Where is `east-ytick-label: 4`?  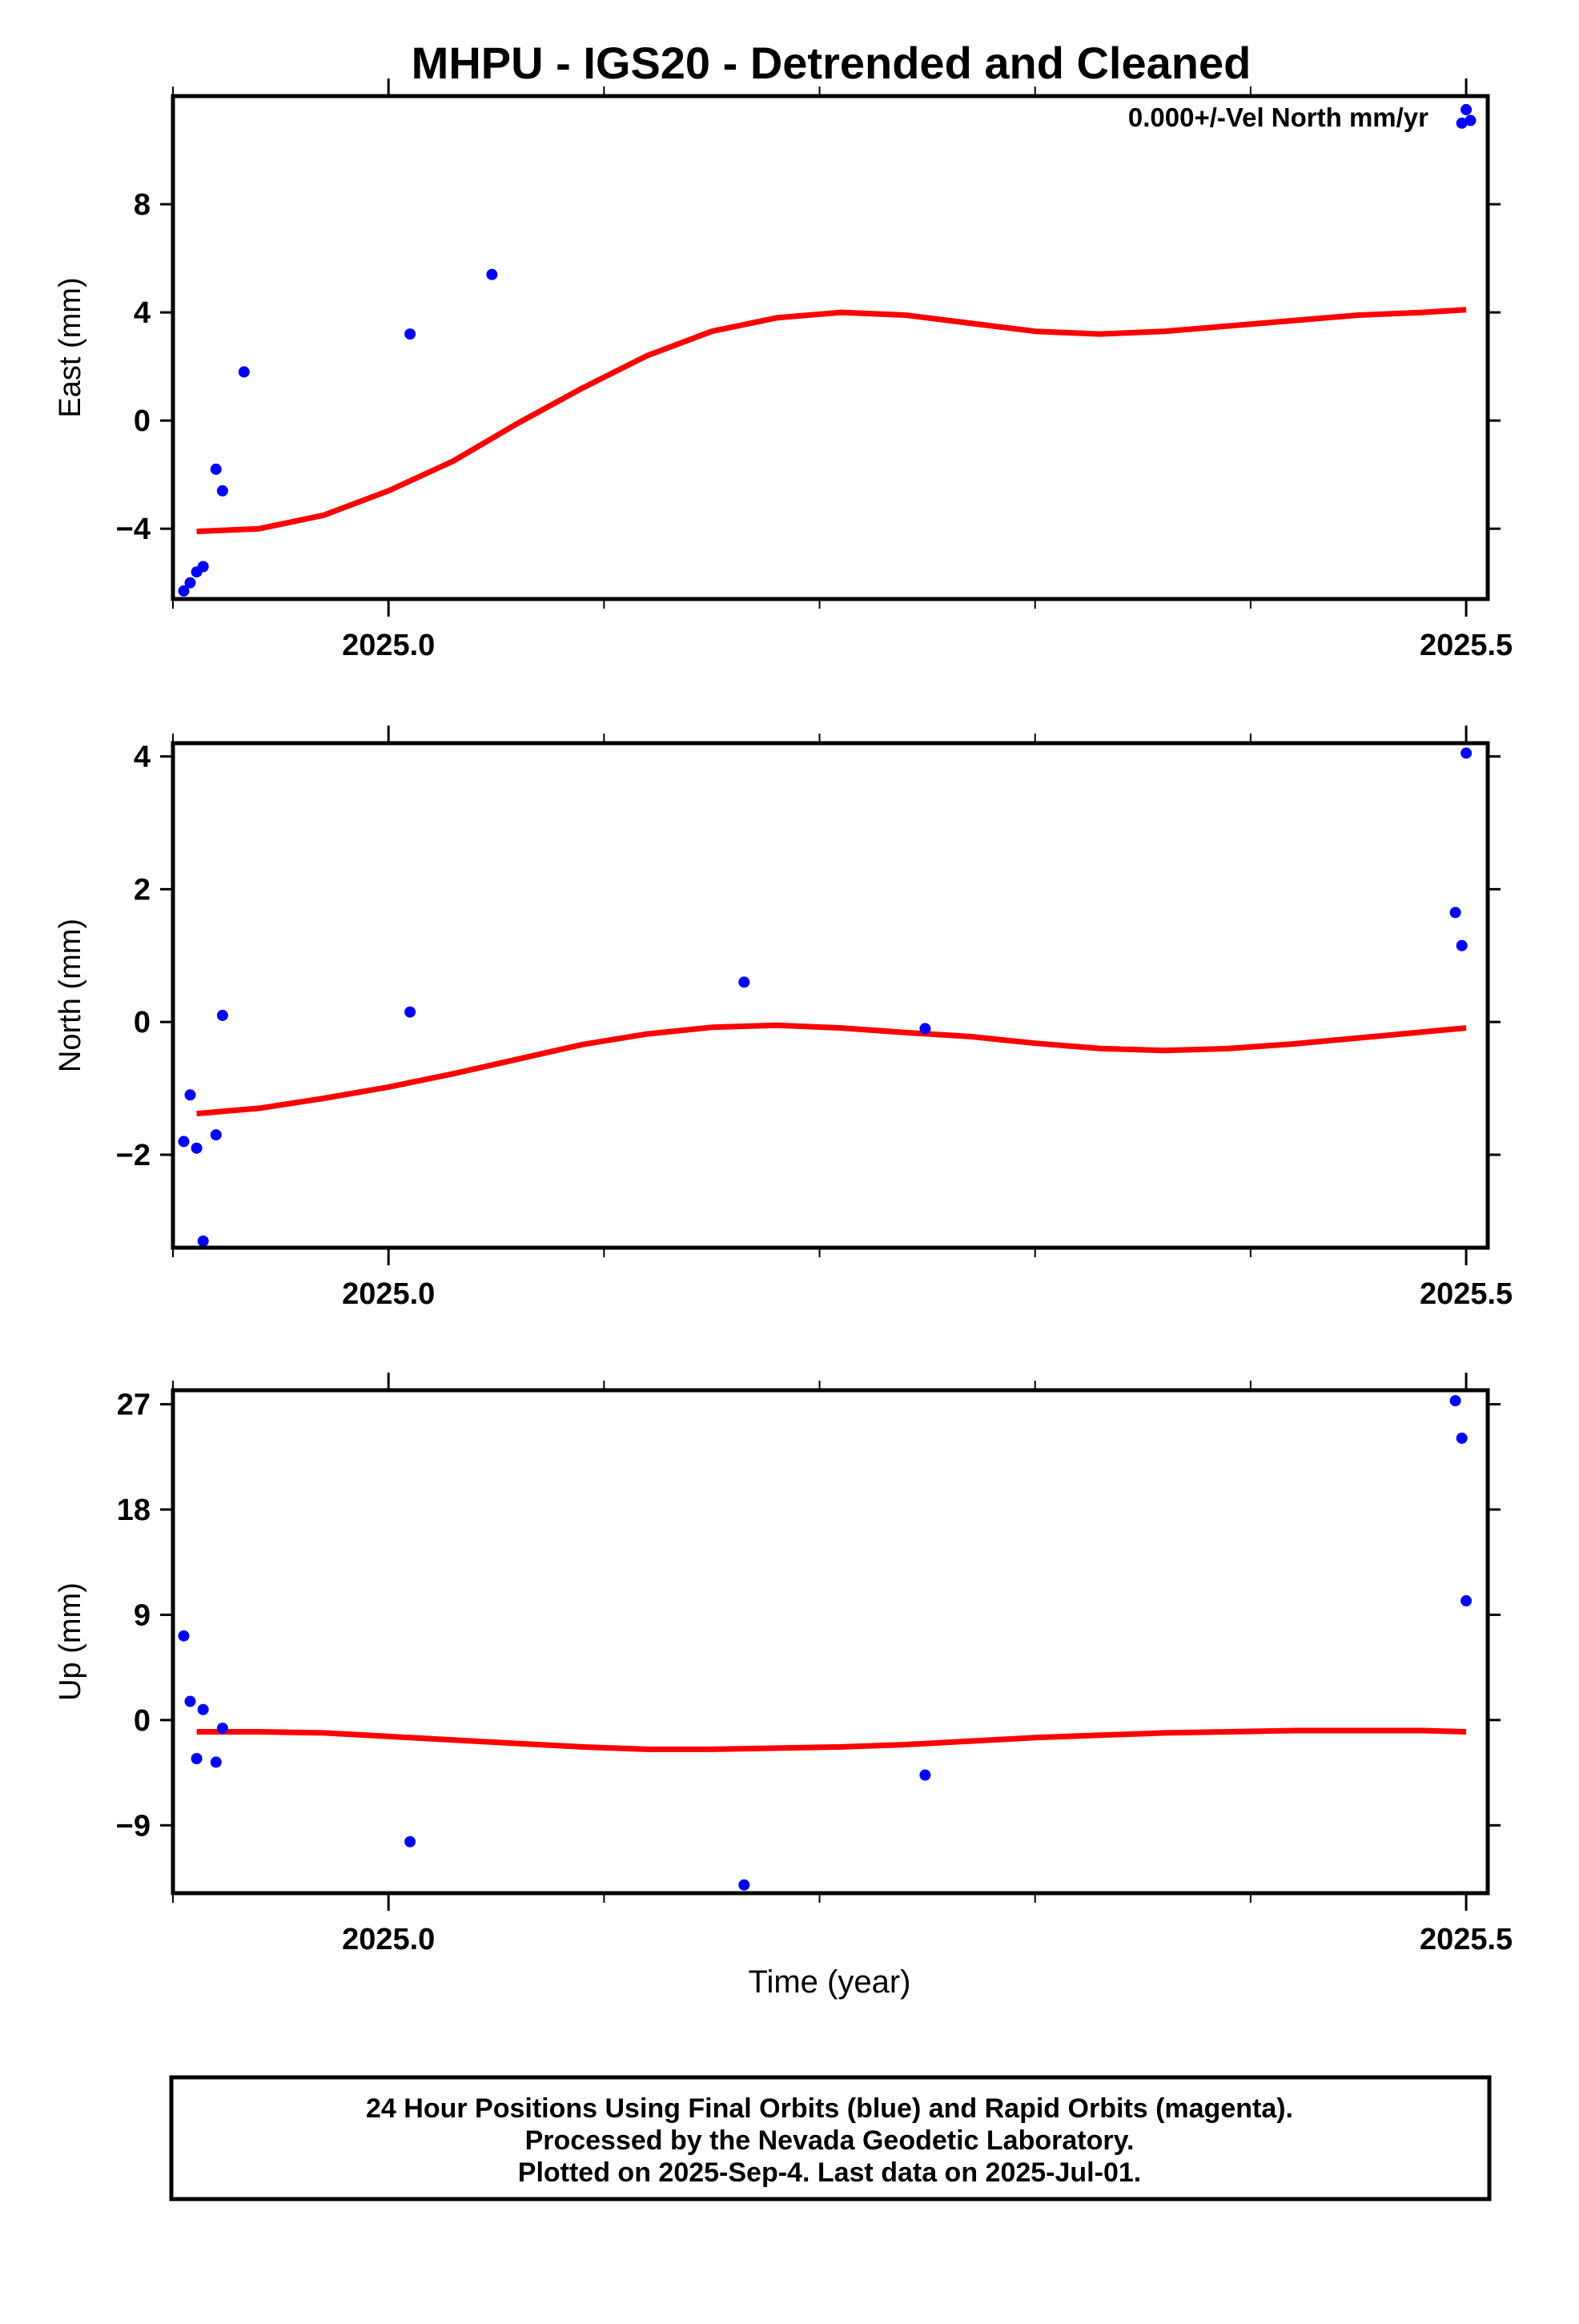 east-ytick-label: 4 is located at coordinates (142, 313).